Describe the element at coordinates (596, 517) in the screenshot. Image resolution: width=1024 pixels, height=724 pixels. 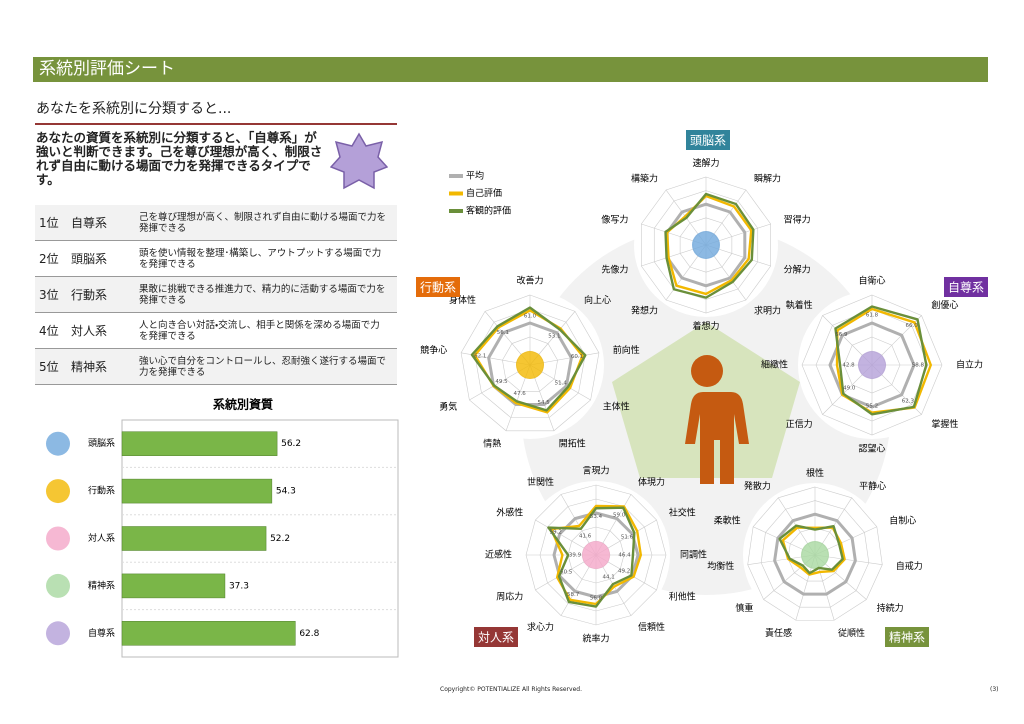
I see `value-label: 53.4` at that location.